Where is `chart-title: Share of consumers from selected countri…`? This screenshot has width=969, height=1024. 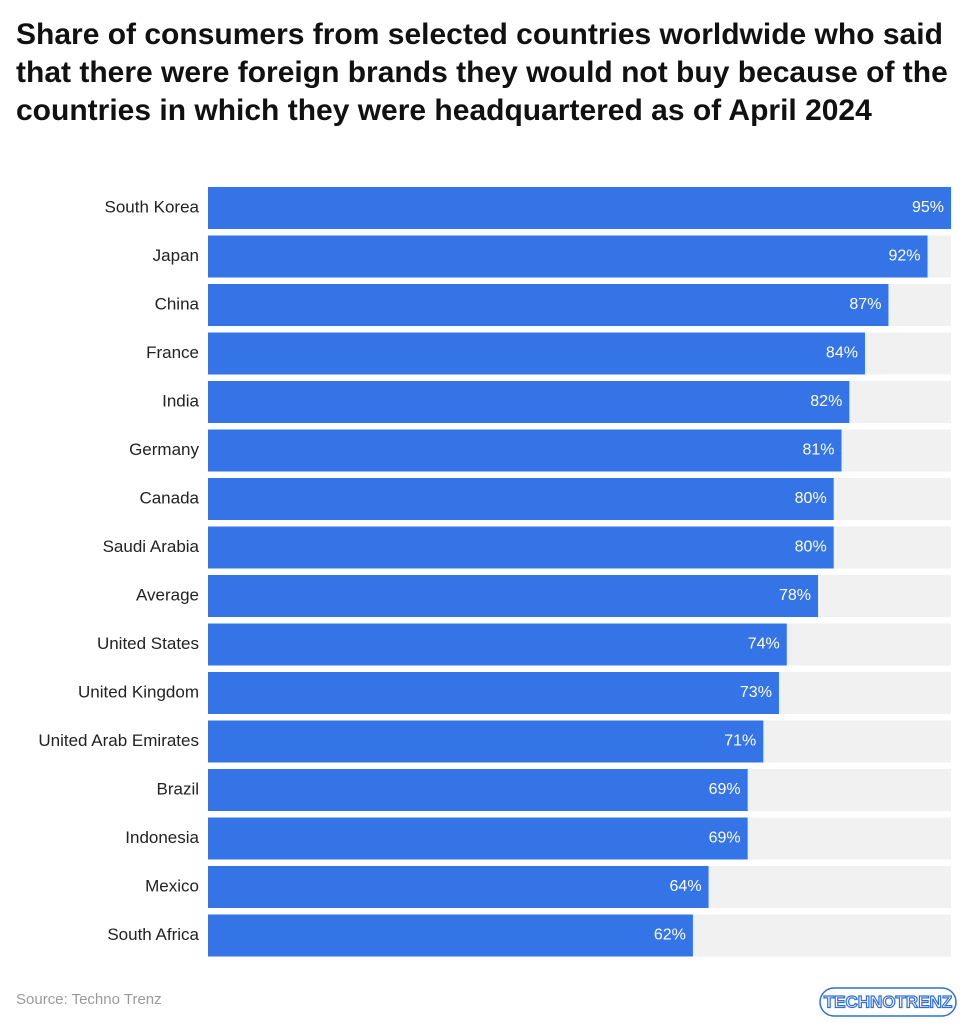
chart-title: Share of consumers from selected countri… is located at coordinates (482, 72).